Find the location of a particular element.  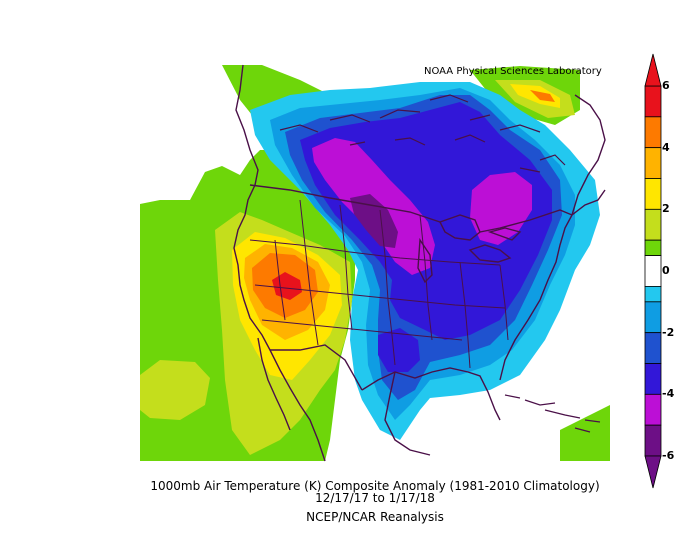

green-anomaly-region-southeast is located at coordinates (585, 433).